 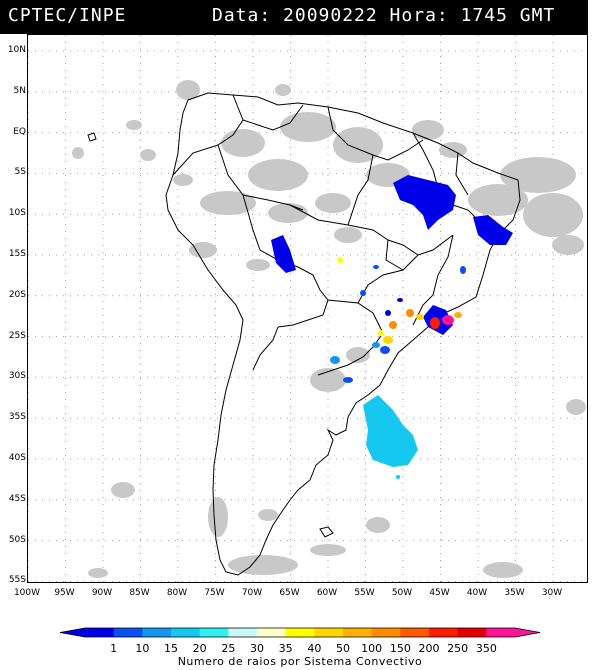 What do you see at coordinates (289, 593) in the screenshot?
I see `longitude-label: 65W` at bounding box center [289, 593].